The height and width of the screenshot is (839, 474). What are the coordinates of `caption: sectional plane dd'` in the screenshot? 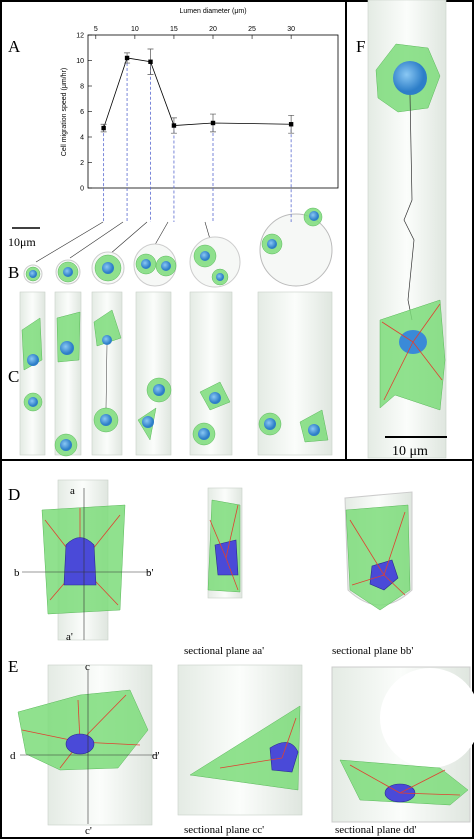 It's located at (375, 830).